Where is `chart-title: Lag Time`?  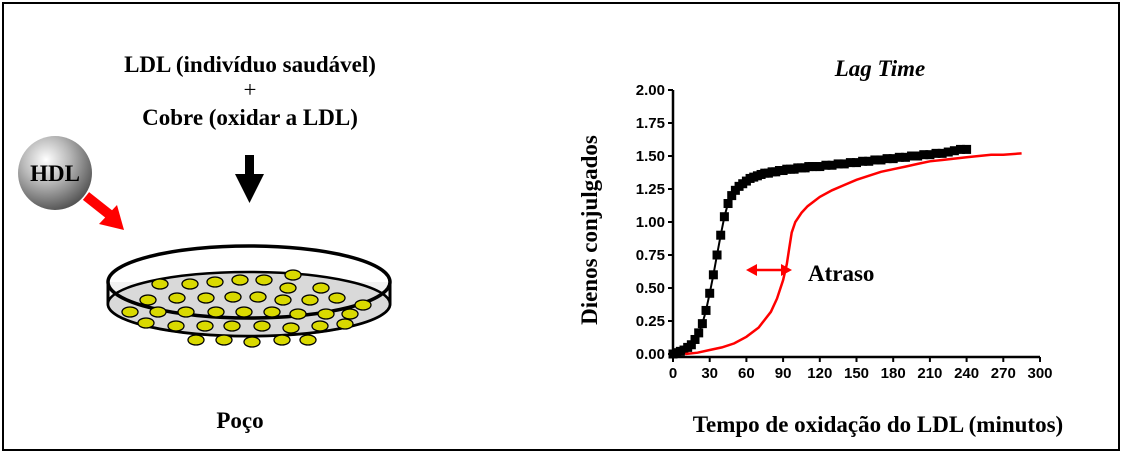 chart-title: Lag Time is located at coordinates (880, 68).